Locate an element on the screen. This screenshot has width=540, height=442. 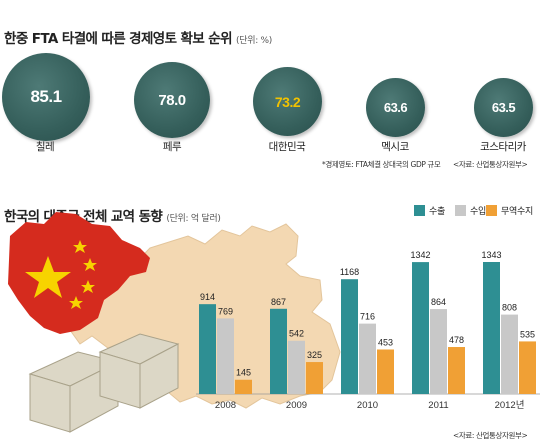
fta-source: <자료: 산업통상자원부> is located at coordinates (490, 164).